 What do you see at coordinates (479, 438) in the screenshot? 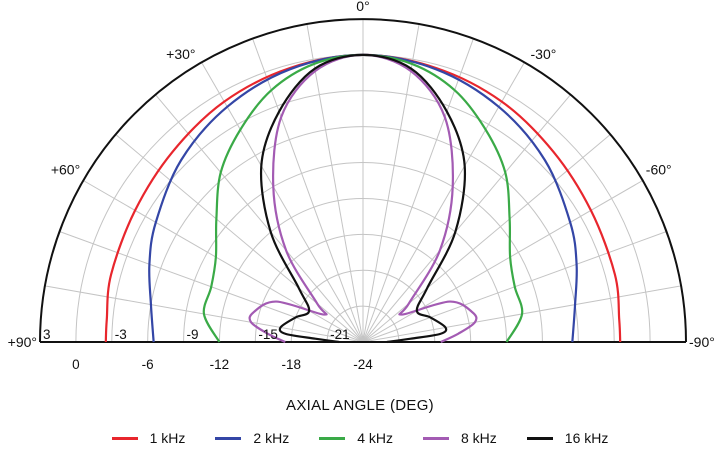
I see `legend-label: 8 kHz` at bounding box center [479, 438].